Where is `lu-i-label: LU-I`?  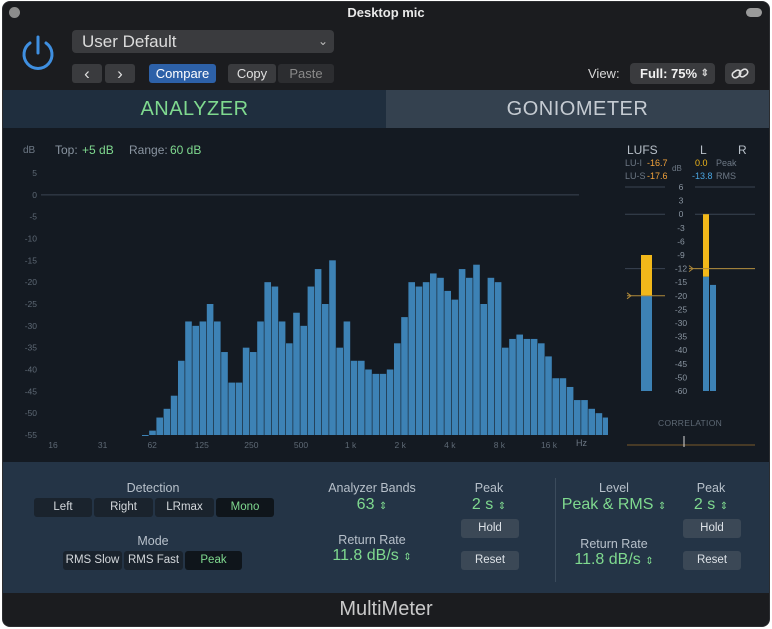 lu-i-label: LU-I is located at coordinates (634, 163).